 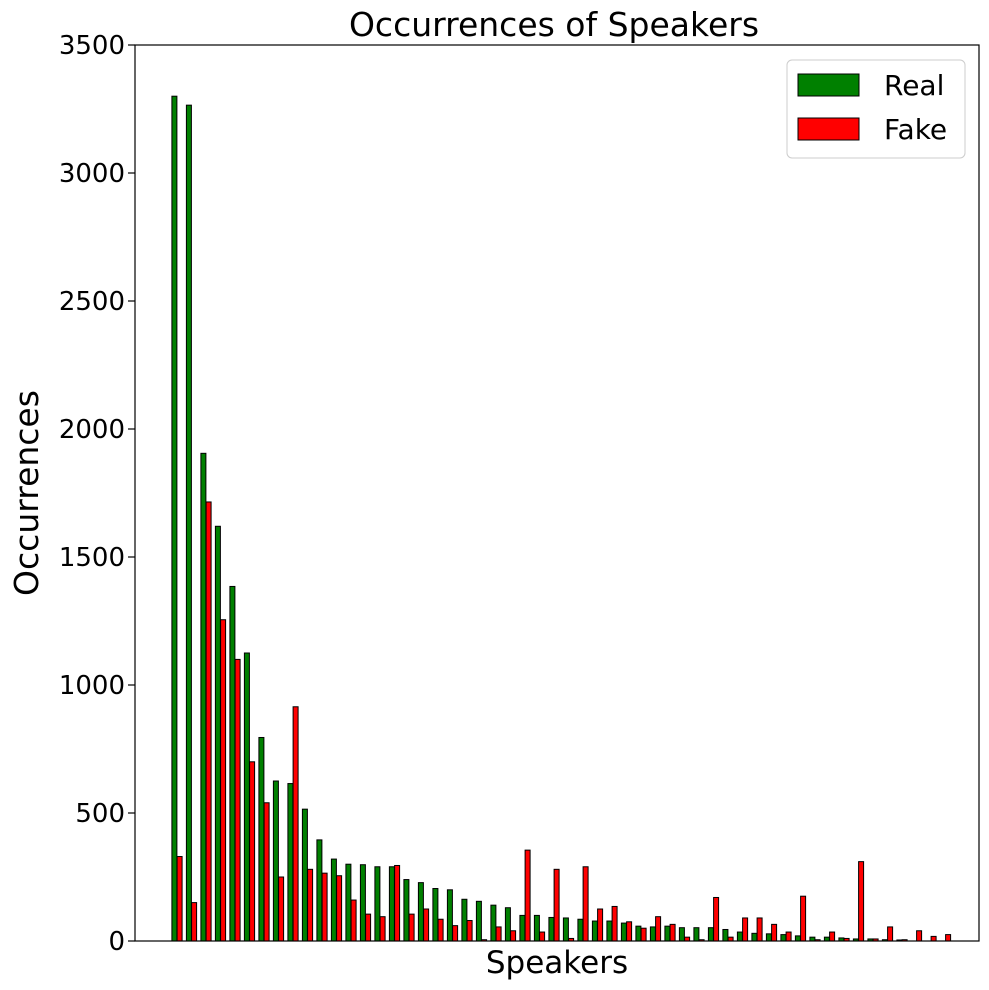 What do you see at coordinates (828, 129) in the screenshot?
I see `legend-swatch-fake` at bounding box center [828, 129].